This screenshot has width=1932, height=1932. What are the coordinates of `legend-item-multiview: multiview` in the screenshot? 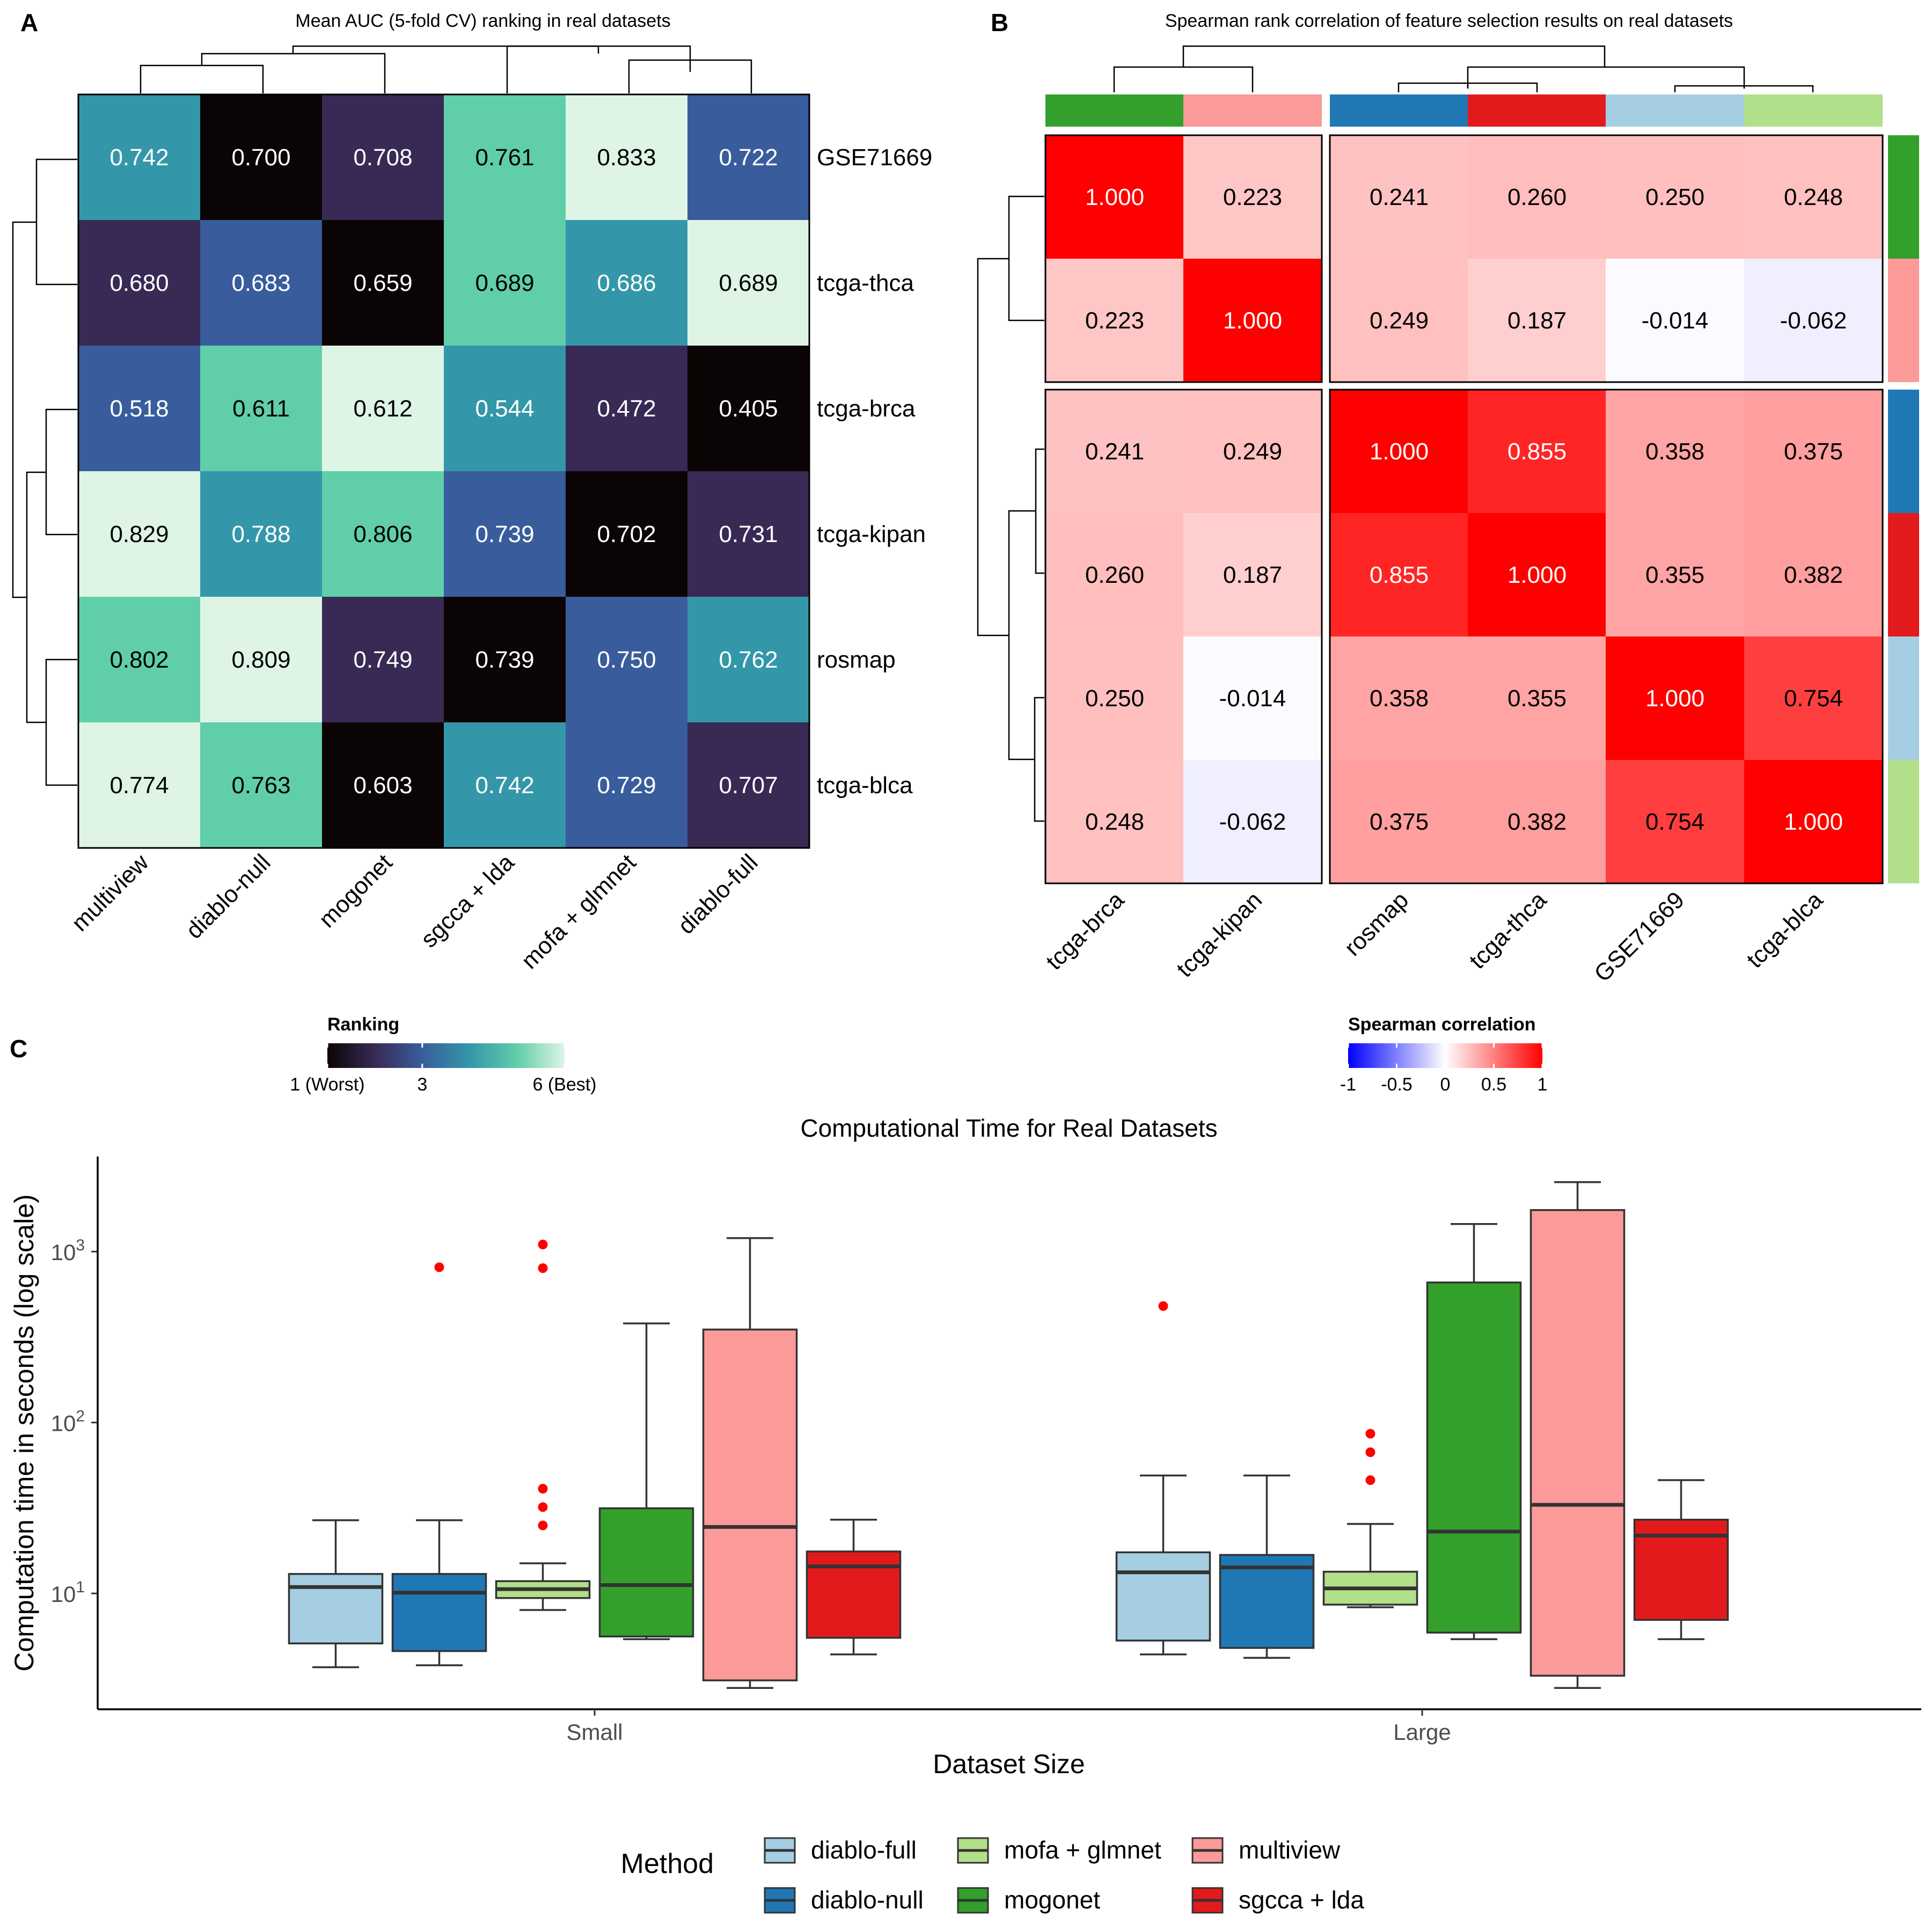 It's located at (1266, 1850).